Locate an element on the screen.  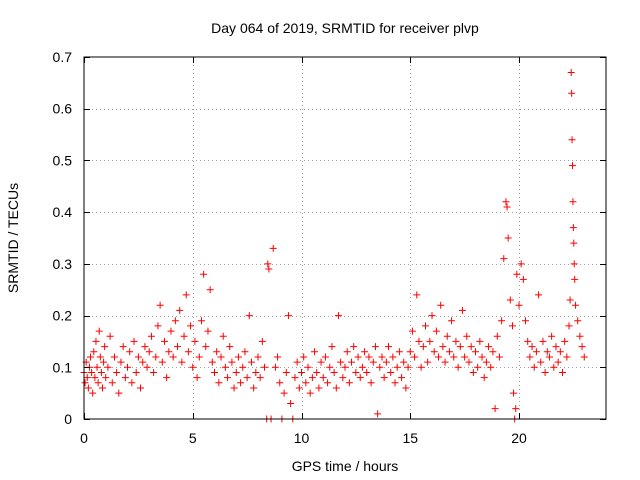
x-axis-label: GPS time / hours is located at coordinates (345, 466).